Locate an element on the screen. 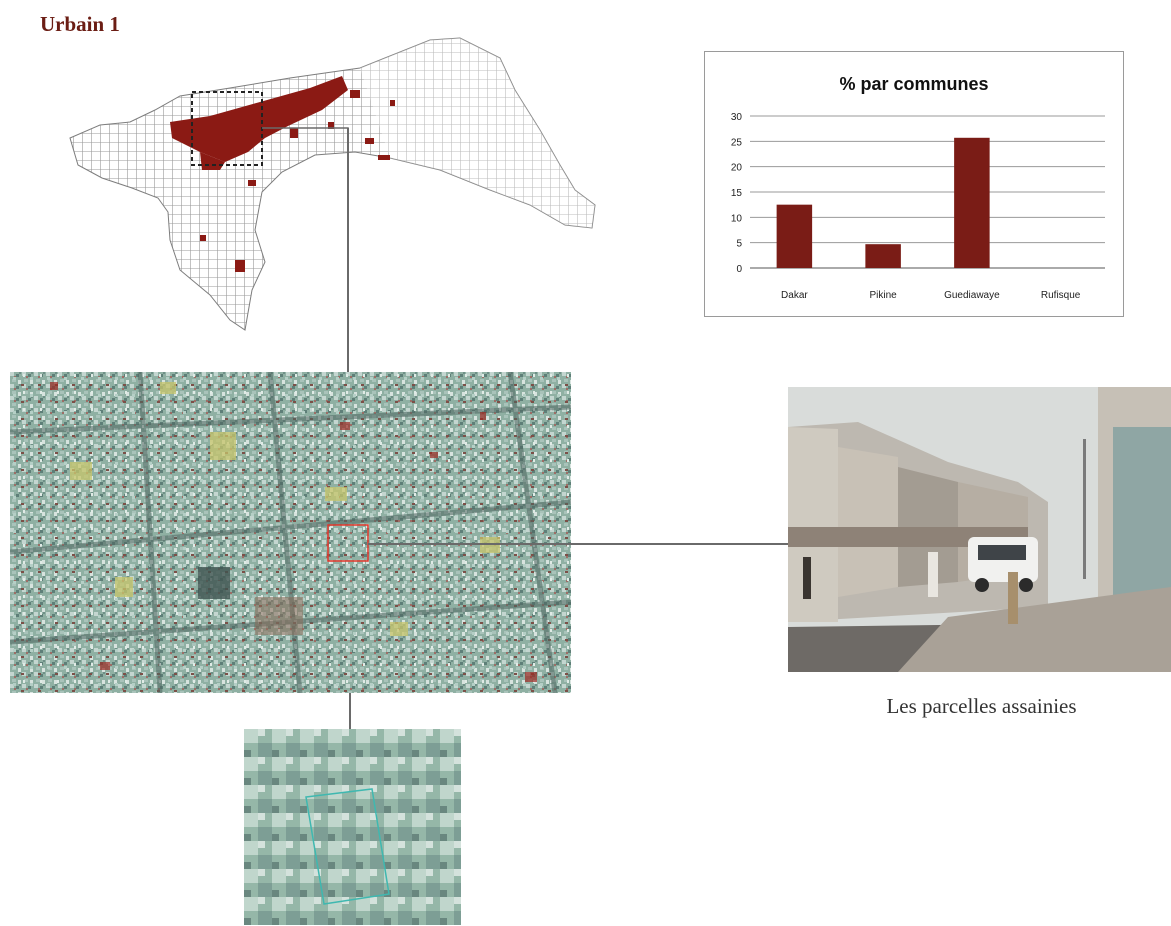 The width and height of the screenshot is (1171, 926). y-tick-label: 10 is located at coordinates (737, 218).